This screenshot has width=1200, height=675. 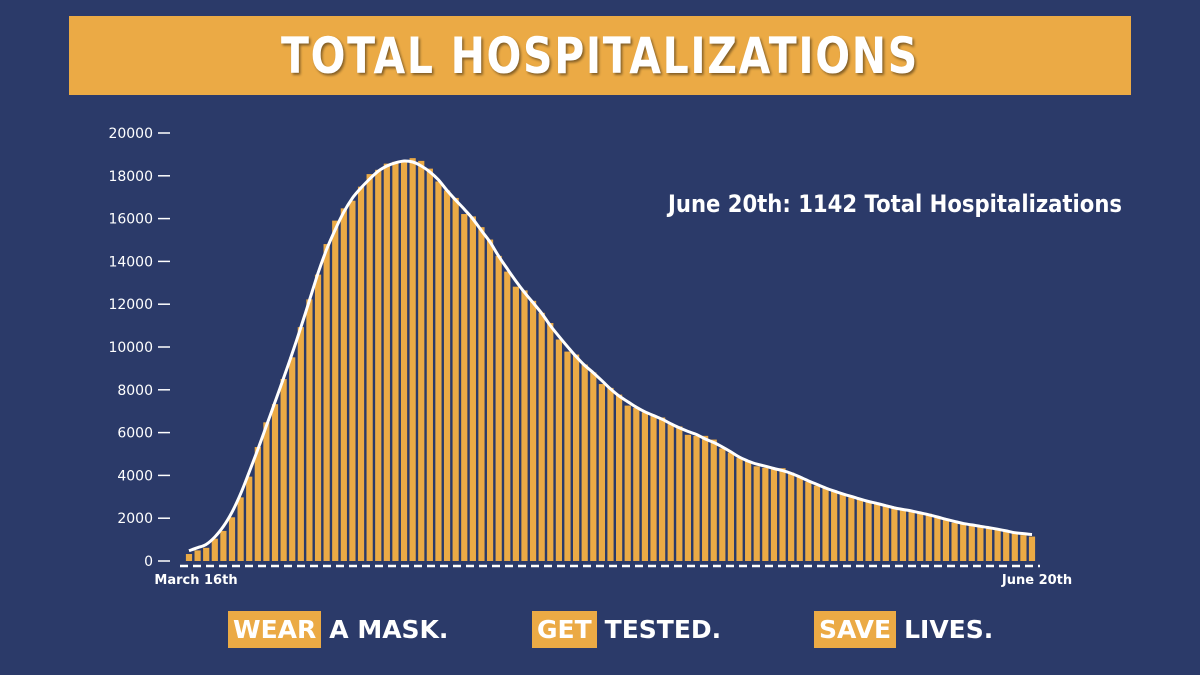 I want to click on slogan-get-tested: GET TESTED., so click(x=626, y=629).